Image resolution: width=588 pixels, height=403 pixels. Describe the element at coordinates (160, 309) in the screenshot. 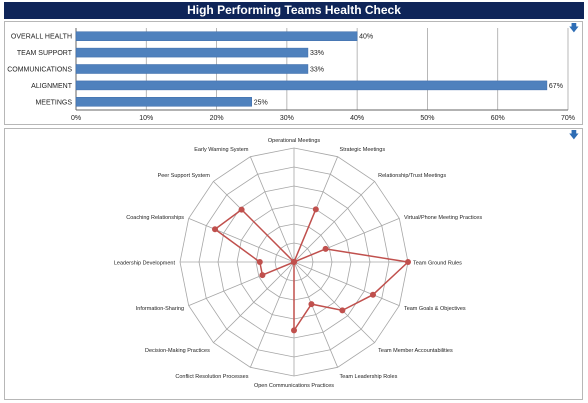

I see `radar-axis-label: Information-Sharing` at that location.